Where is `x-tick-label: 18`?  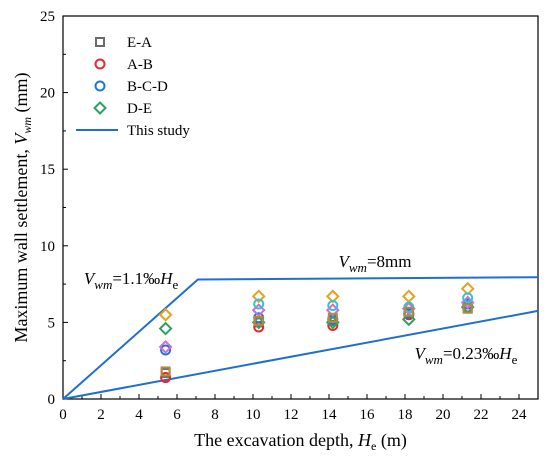
x-tick-label: 18 is located at coordinates (405, 415).